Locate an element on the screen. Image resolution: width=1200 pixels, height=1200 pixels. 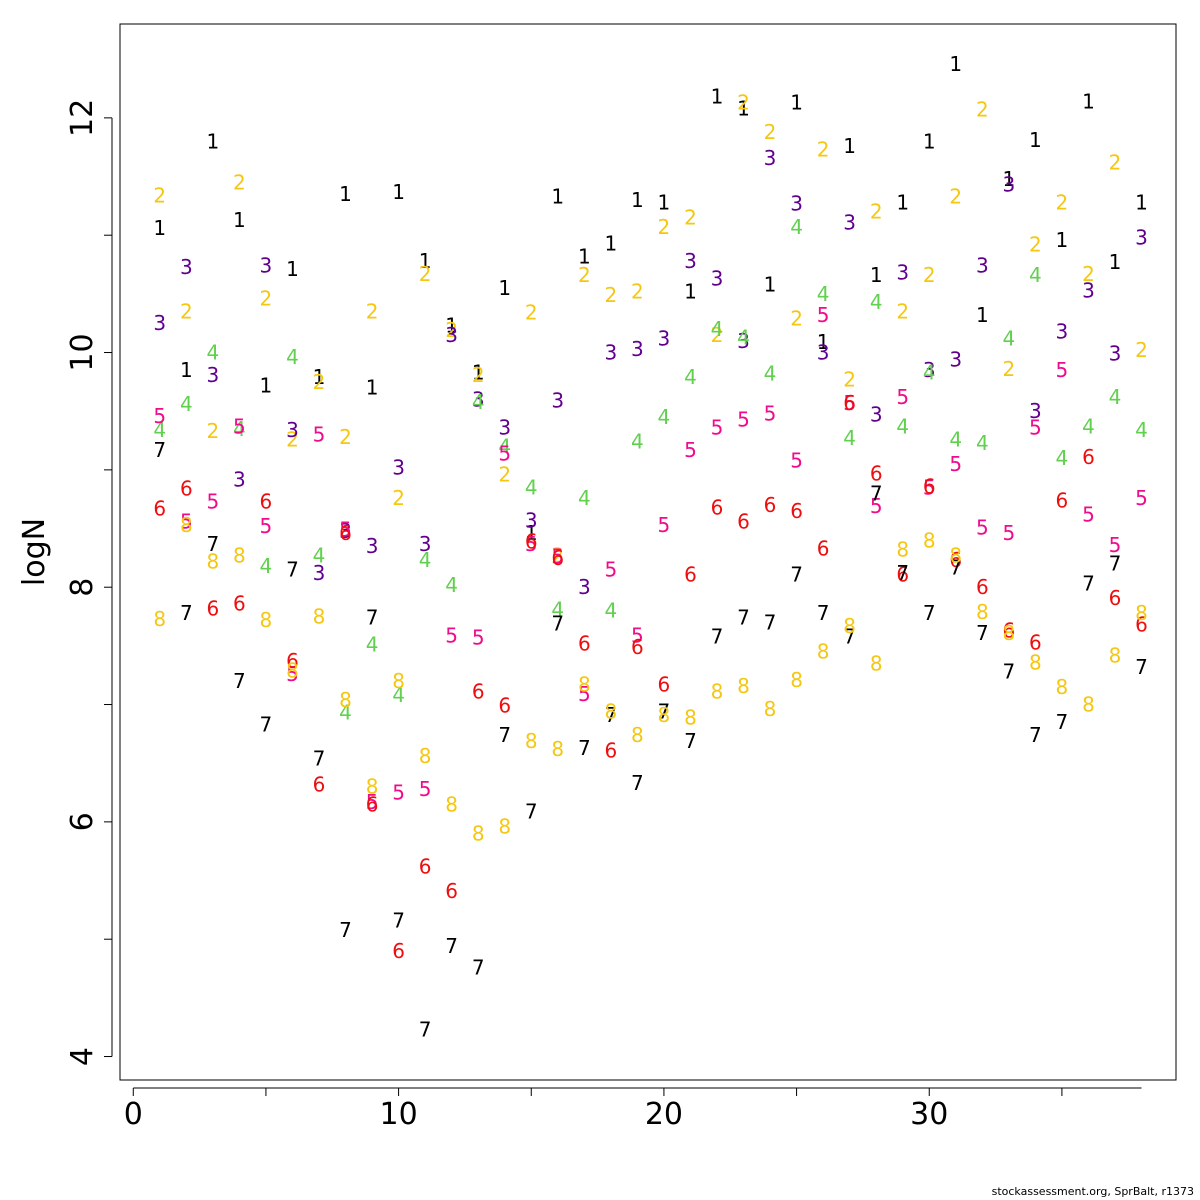
y-tick-label: 10 is located at coordinates (82, 352).